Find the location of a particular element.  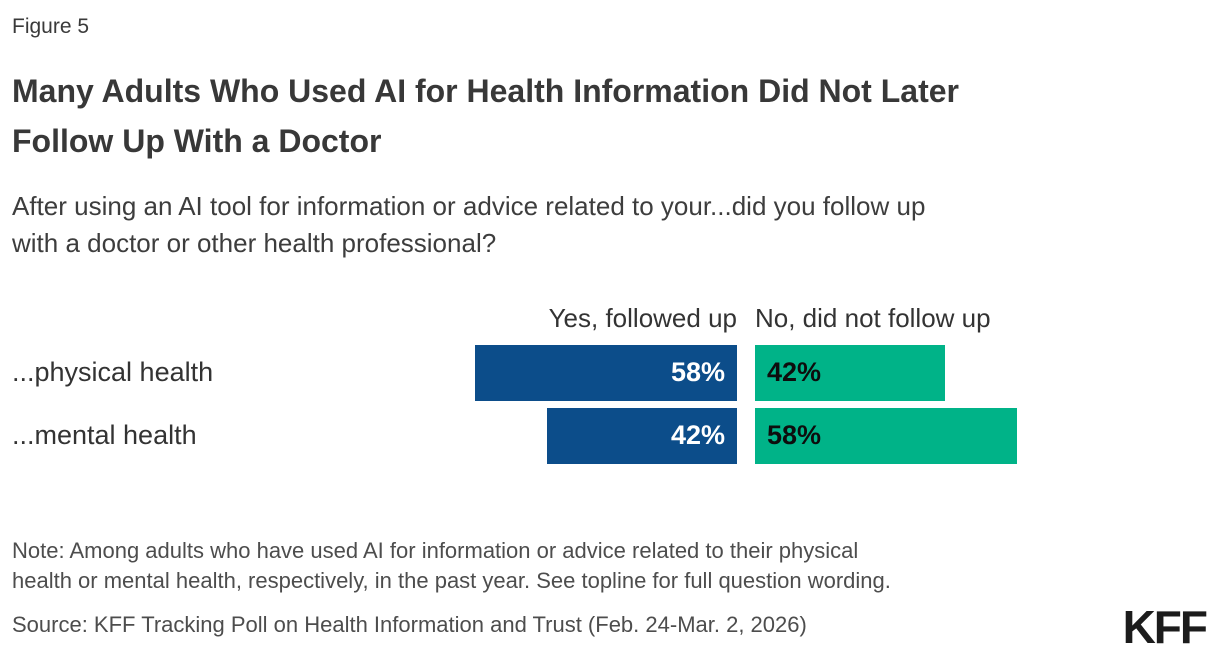

bar-segment-no: 58% is located at coordinates (886, 435).